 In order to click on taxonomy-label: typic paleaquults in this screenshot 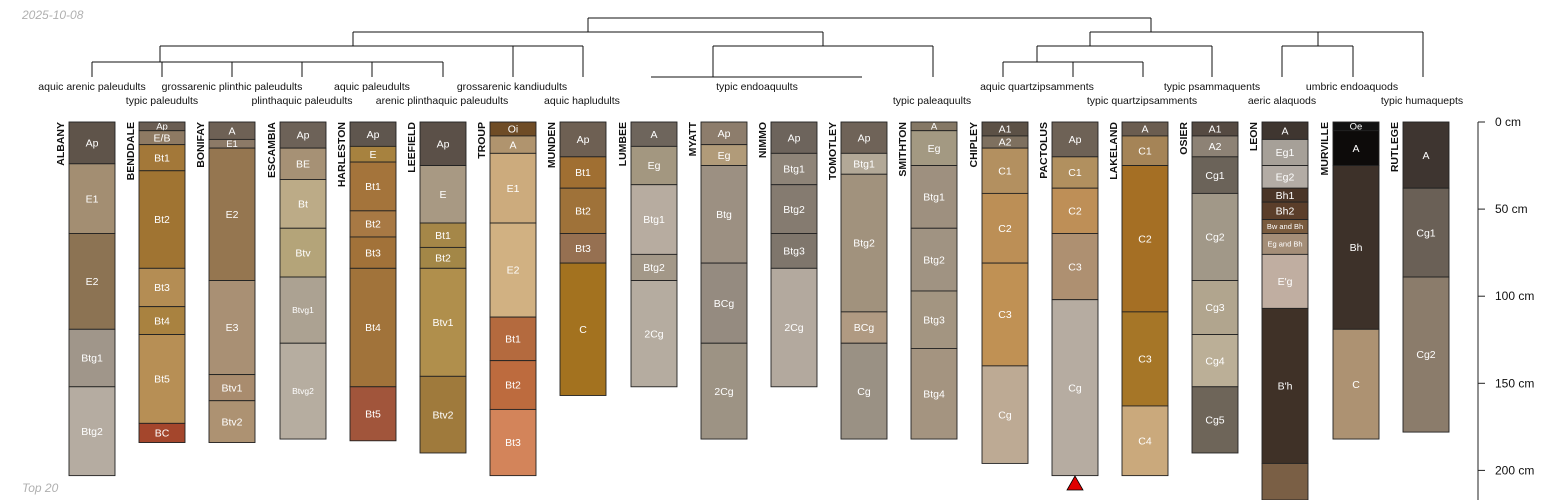, I will do `click(932, 101)`.